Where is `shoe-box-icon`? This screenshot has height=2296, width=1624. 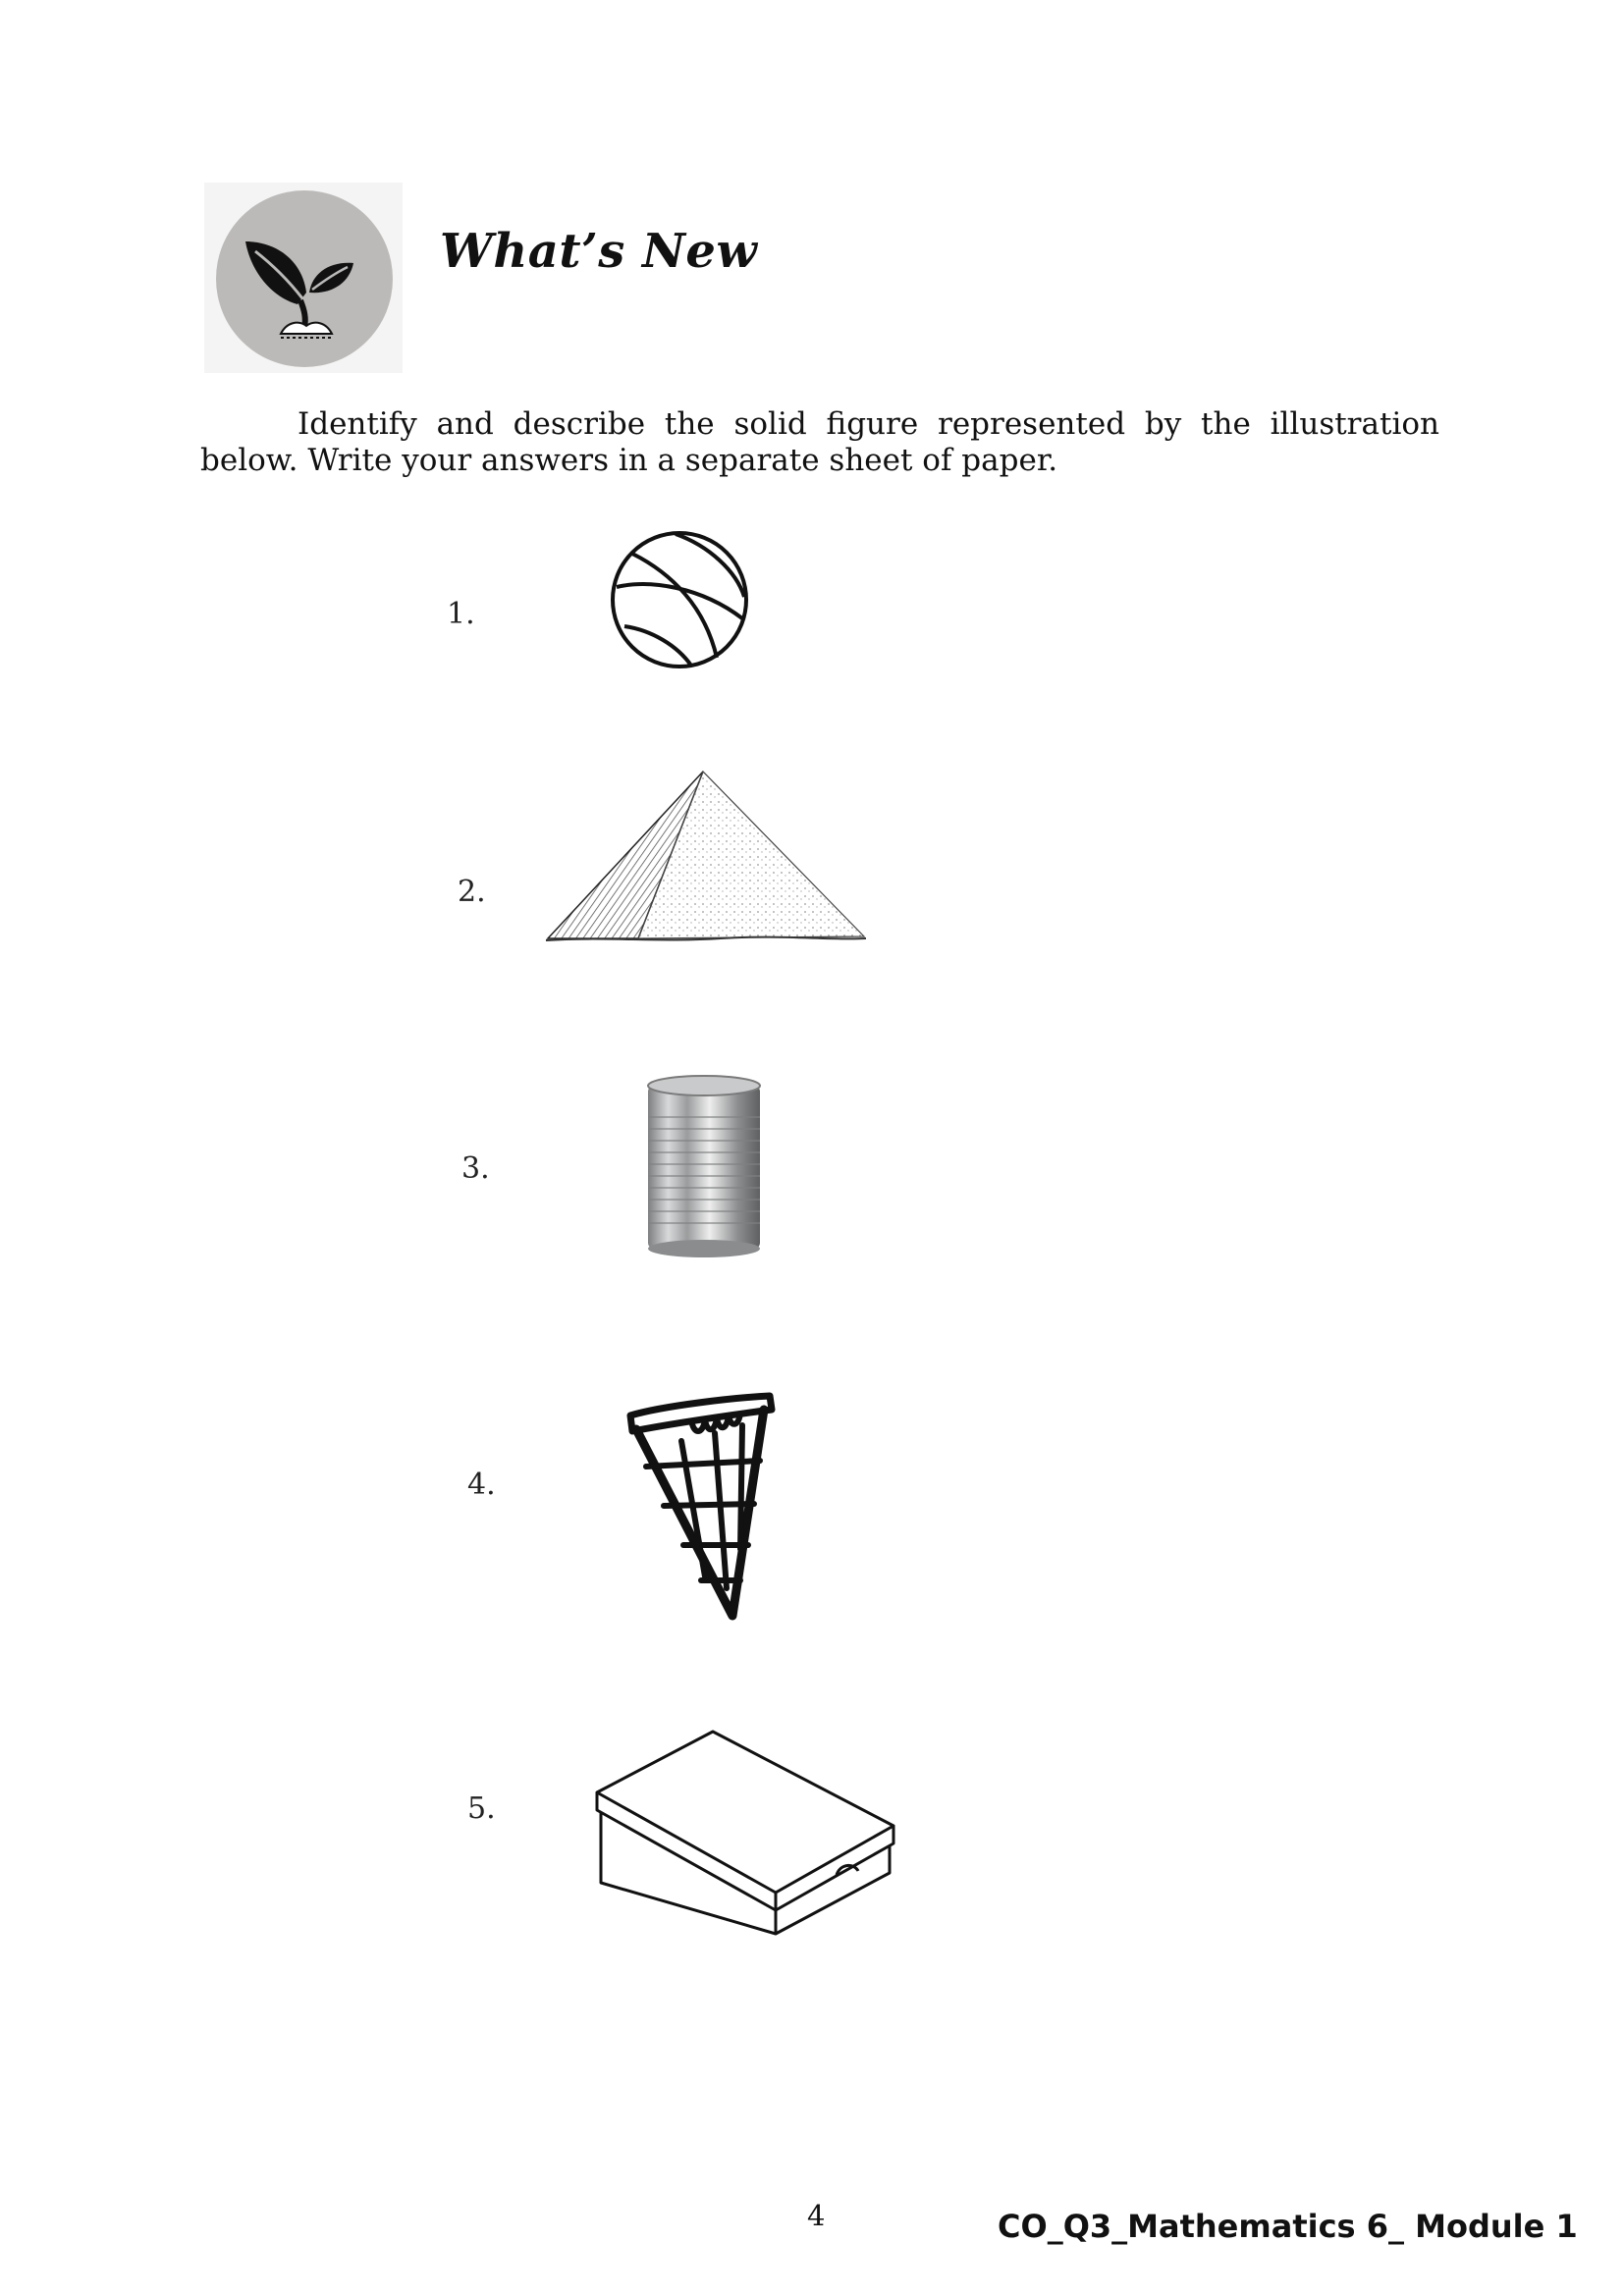
shoe-box-icon is located at coordinates (745, 1833).